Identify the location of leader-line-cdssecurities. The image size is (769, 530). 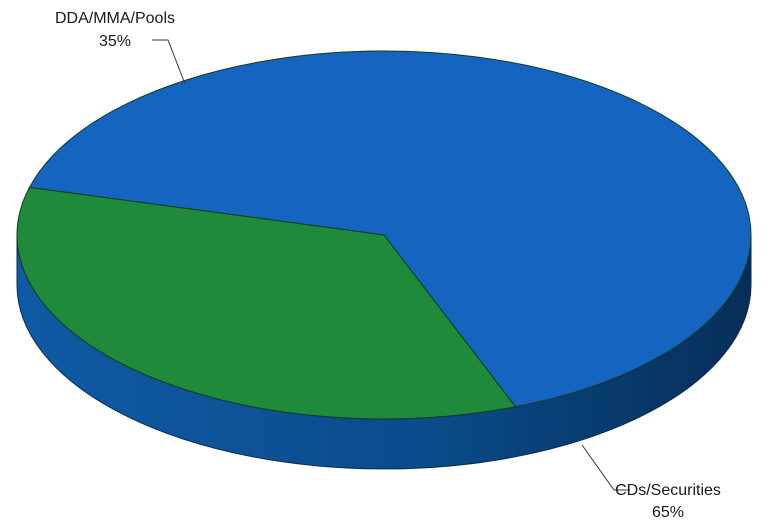
(605, 467).